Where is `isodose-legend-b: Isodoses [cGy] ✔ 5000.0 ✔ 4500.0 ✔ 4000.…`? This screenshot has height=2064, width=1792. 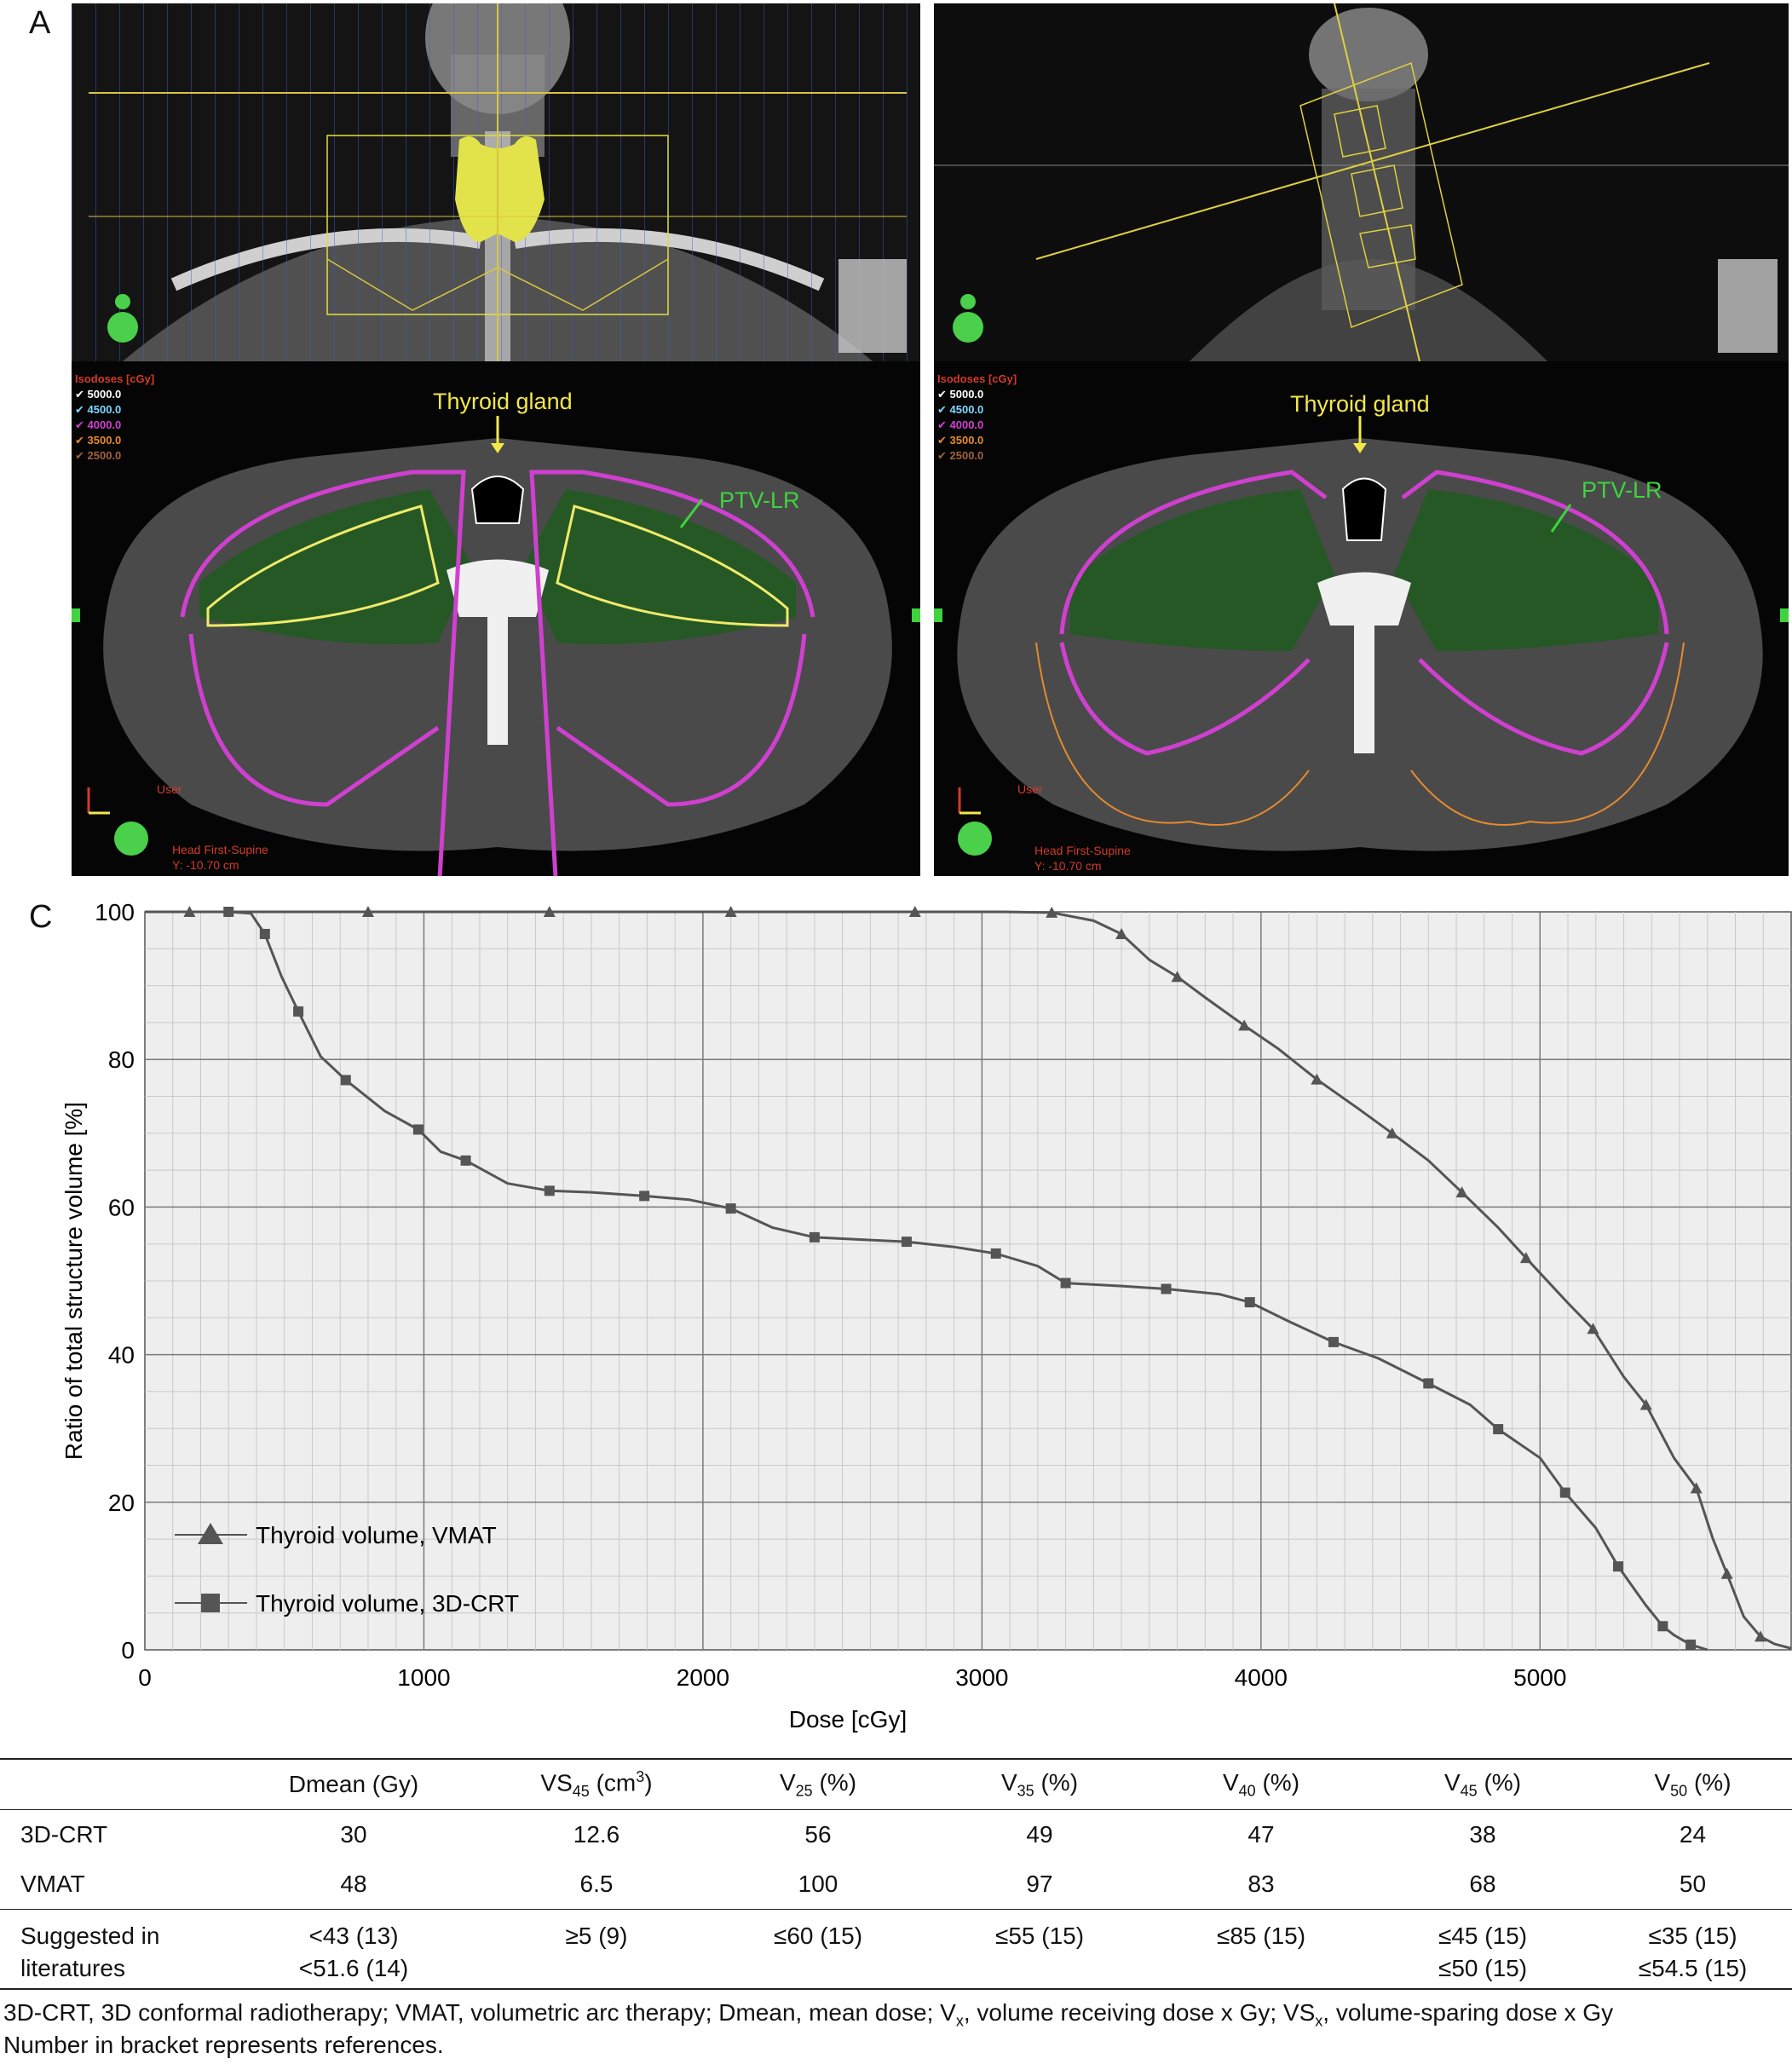
isodose-legend-b: Isodoses [cGy] ✔ 5000.0 ✔ 4500.0 ✔ 4000.… is located at coordinates (977, 418).